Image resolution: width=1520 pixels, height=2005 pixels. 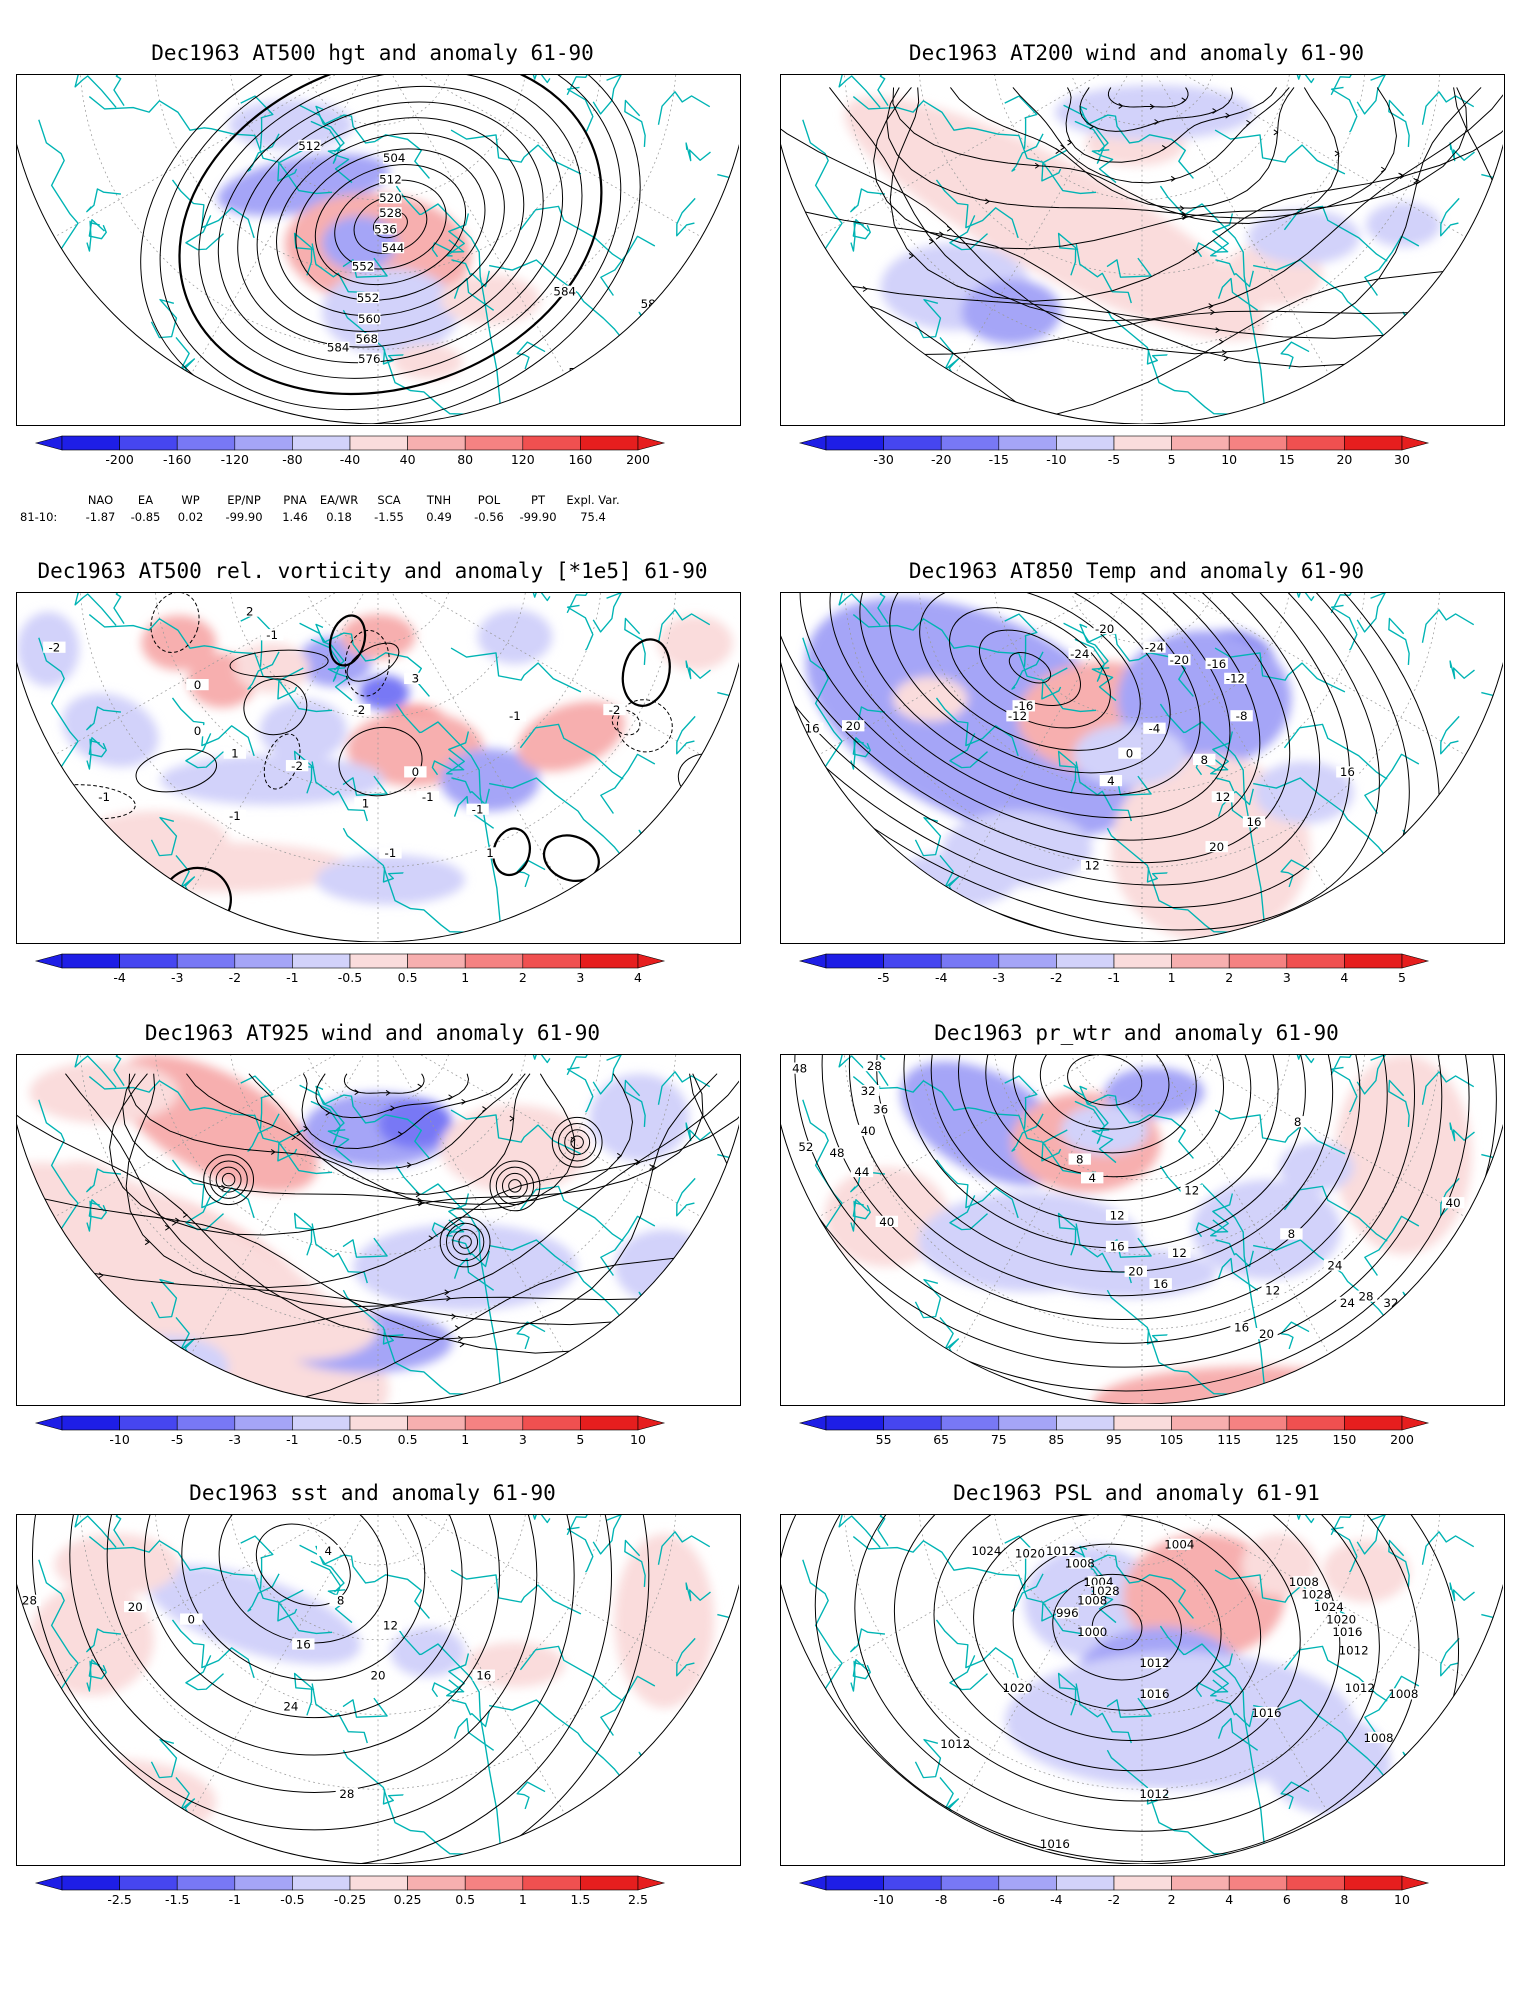 I want to click on index-value: 0.49, so click(x=439, y=517).